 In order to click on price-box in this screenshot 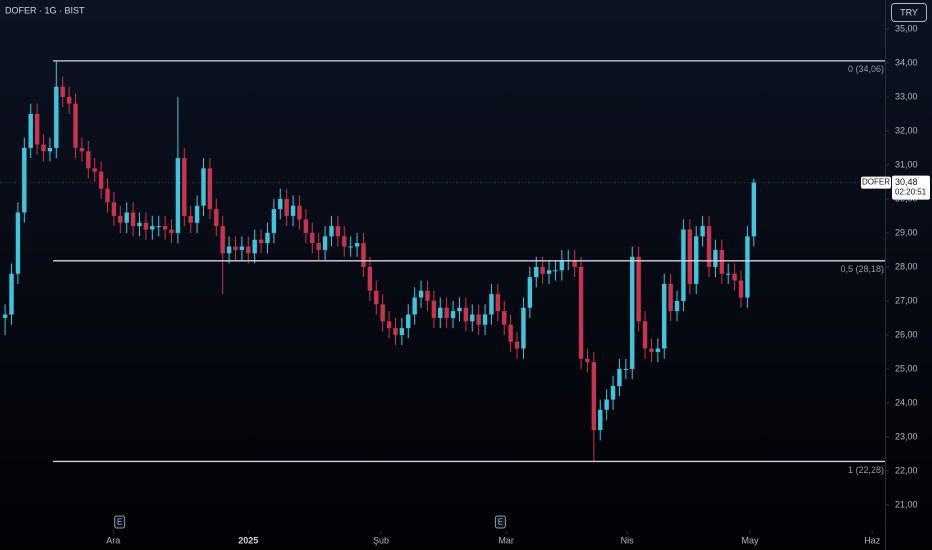, I will do `click(911, 187)`.